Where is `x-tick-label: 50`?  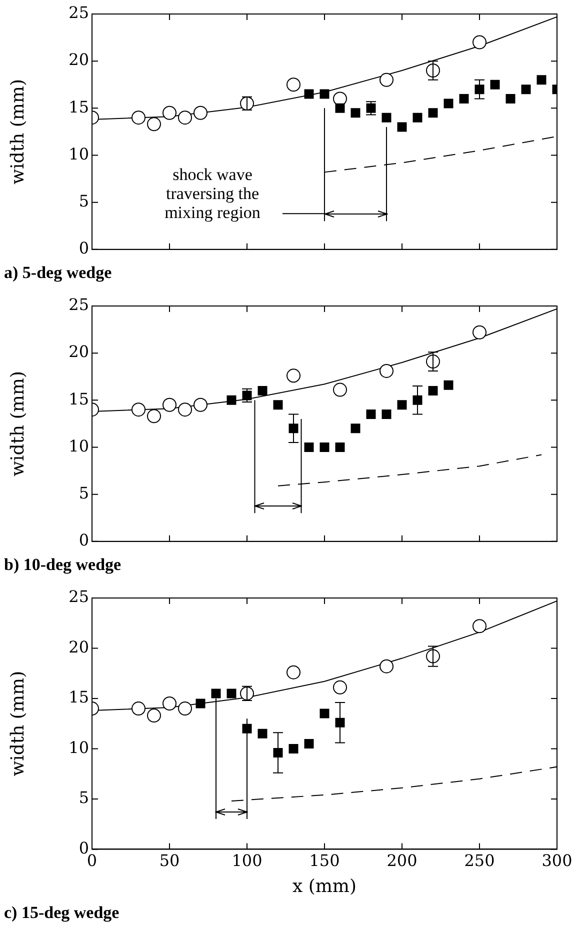
x-tick-label: 50 is located at coordinates (169, 860).